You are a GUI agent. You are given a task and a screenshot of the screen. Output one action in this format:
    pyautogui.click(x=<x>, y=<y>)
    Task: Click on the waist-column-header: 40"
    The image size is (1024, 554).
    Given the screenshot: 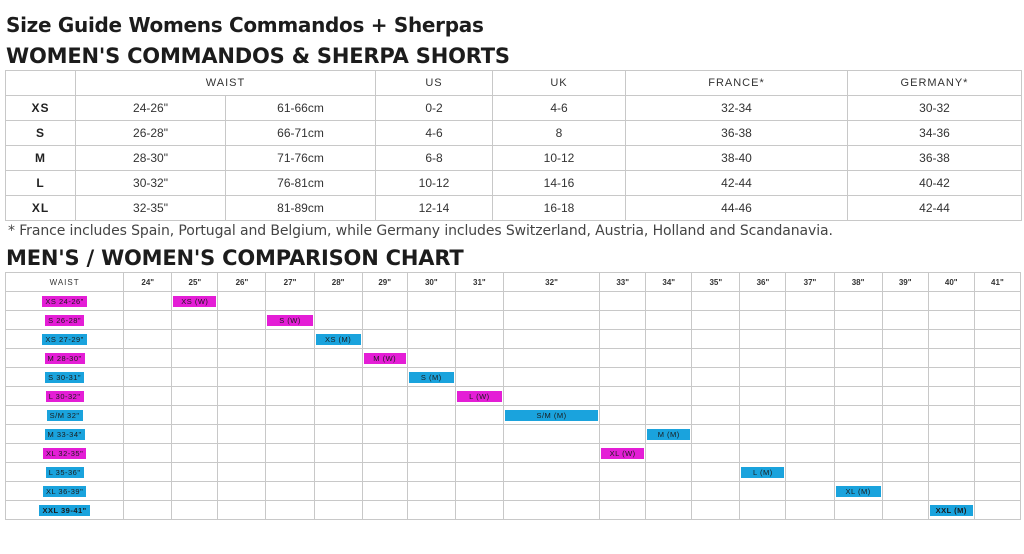 What is the action you would take?
    pyautogui.click(x=951, y=282)
    